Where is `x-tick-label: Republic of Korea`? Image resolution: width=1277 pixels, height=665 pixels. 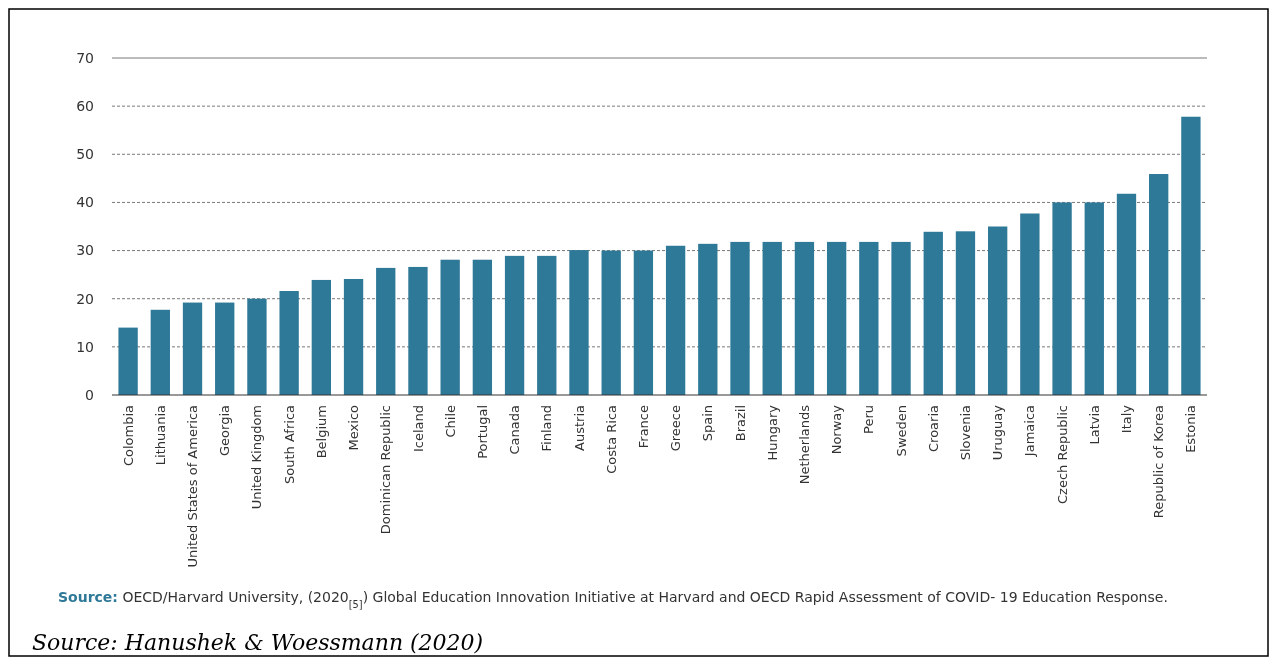 x-tick-label: Republic of Korea is located at coordinates (1159, 462).